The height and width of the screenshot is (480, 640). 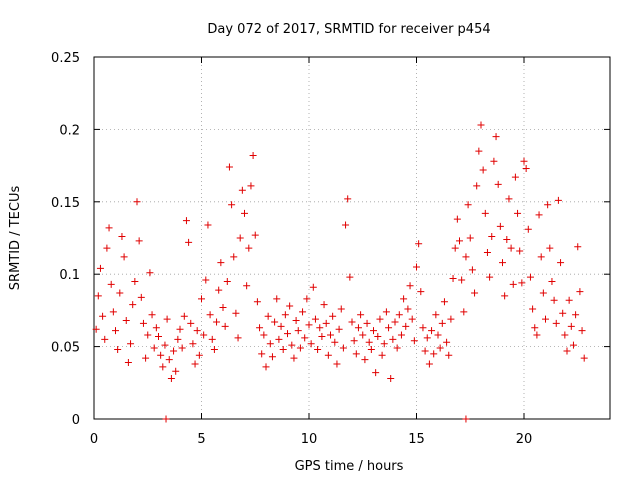 What do you see at coordinates (65, 348) in the screenshot?
I see `y-tick-label: 0.05` at bounding box center [65, 348].